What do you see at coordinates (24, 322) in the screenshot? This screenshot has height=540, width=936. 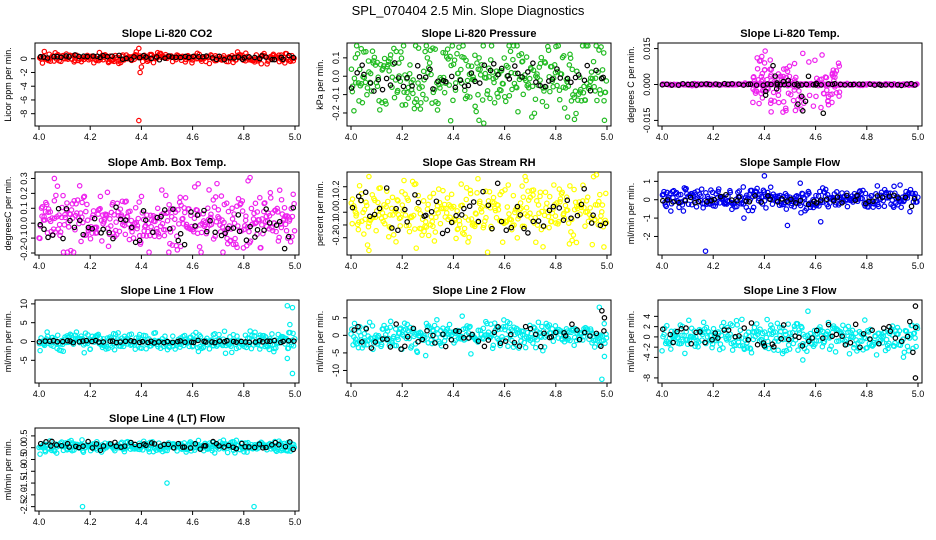 I see `y-tick-label: 5` at bounding box center [24, 322].